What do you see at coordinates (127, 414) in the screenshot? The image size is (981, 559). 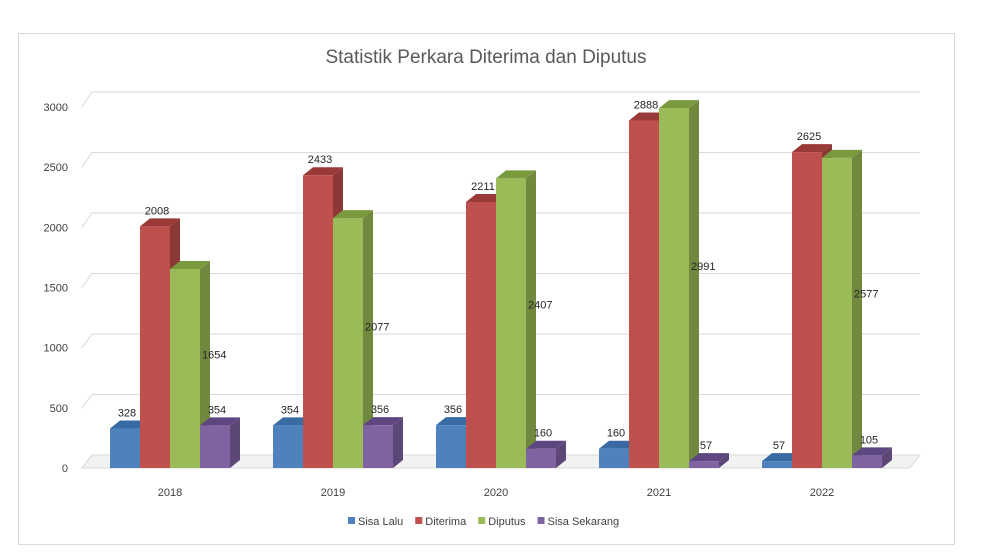 I see `data-label: 328` at bounding box center [127, 414].